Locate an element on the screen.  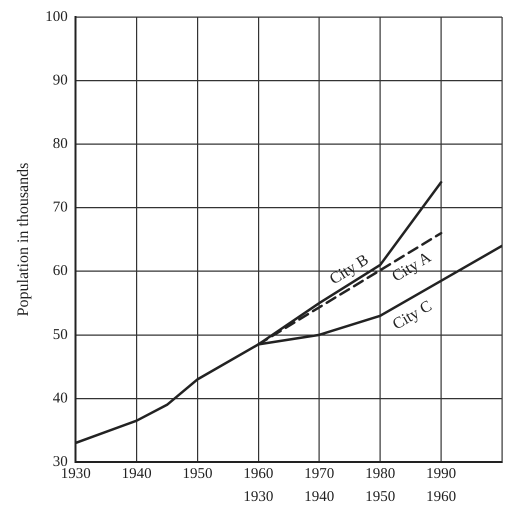
x-tick-label: 1960 is located at coordinates (258, 474).